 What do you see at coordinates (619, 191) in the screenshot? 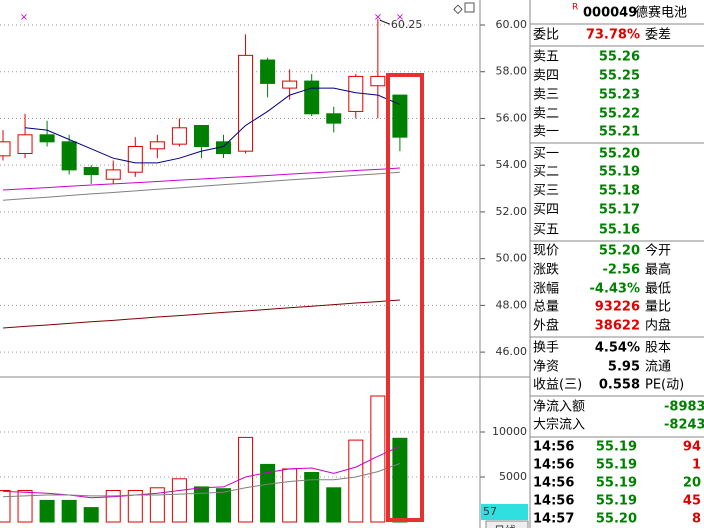
I see `level-price: 55.18` at bounding box center [619, 191].